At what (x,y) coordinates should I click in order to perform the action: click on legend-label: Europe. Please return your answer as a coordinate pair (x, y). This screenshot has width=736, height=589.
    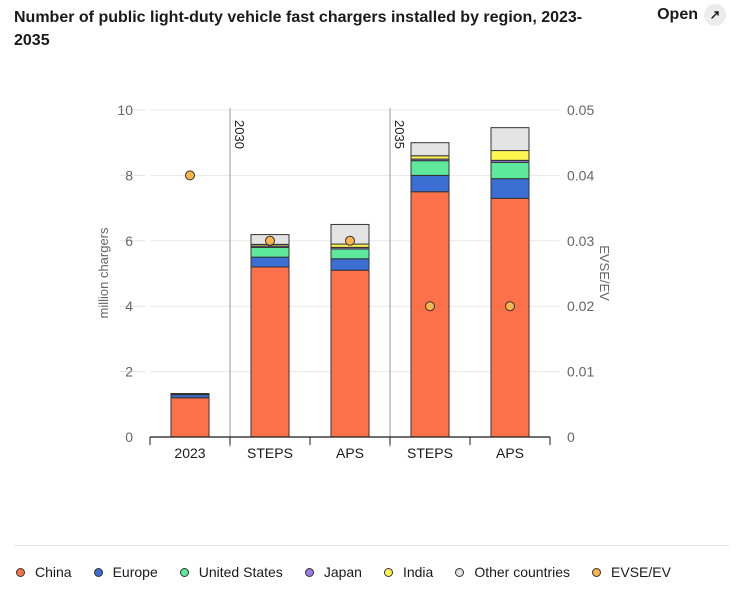
    Looking at the image, I should click on (135, 572).